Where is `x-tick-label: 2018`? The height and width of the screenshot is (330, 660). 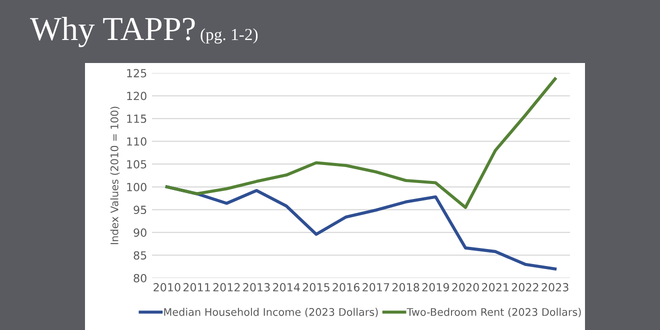 x-tick-label: 2018 is located at coordinates (406, 287).